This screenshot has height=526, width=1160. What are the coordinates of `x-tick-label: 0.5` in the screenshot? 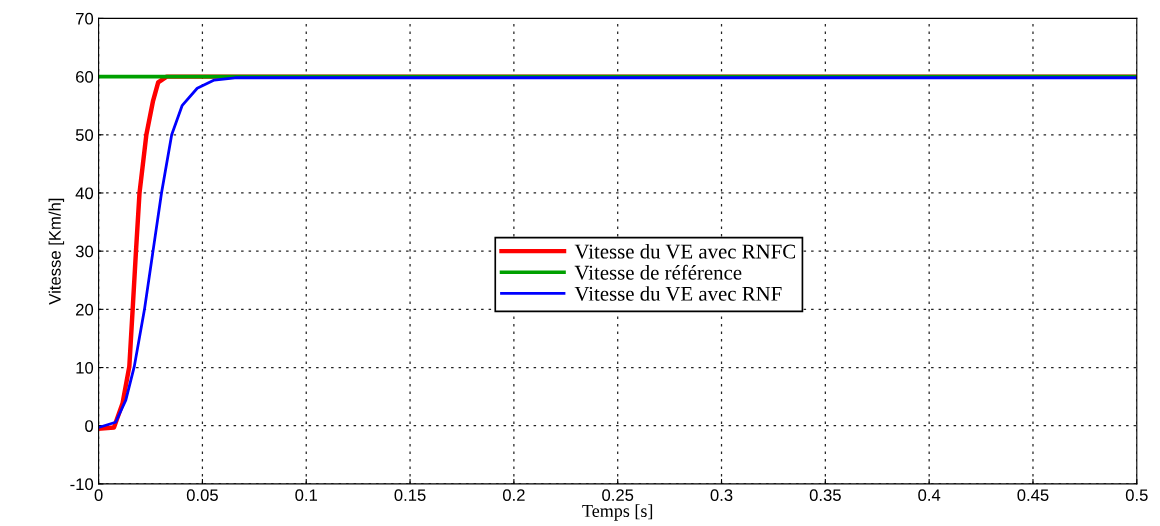 It's located at (1136, 495).